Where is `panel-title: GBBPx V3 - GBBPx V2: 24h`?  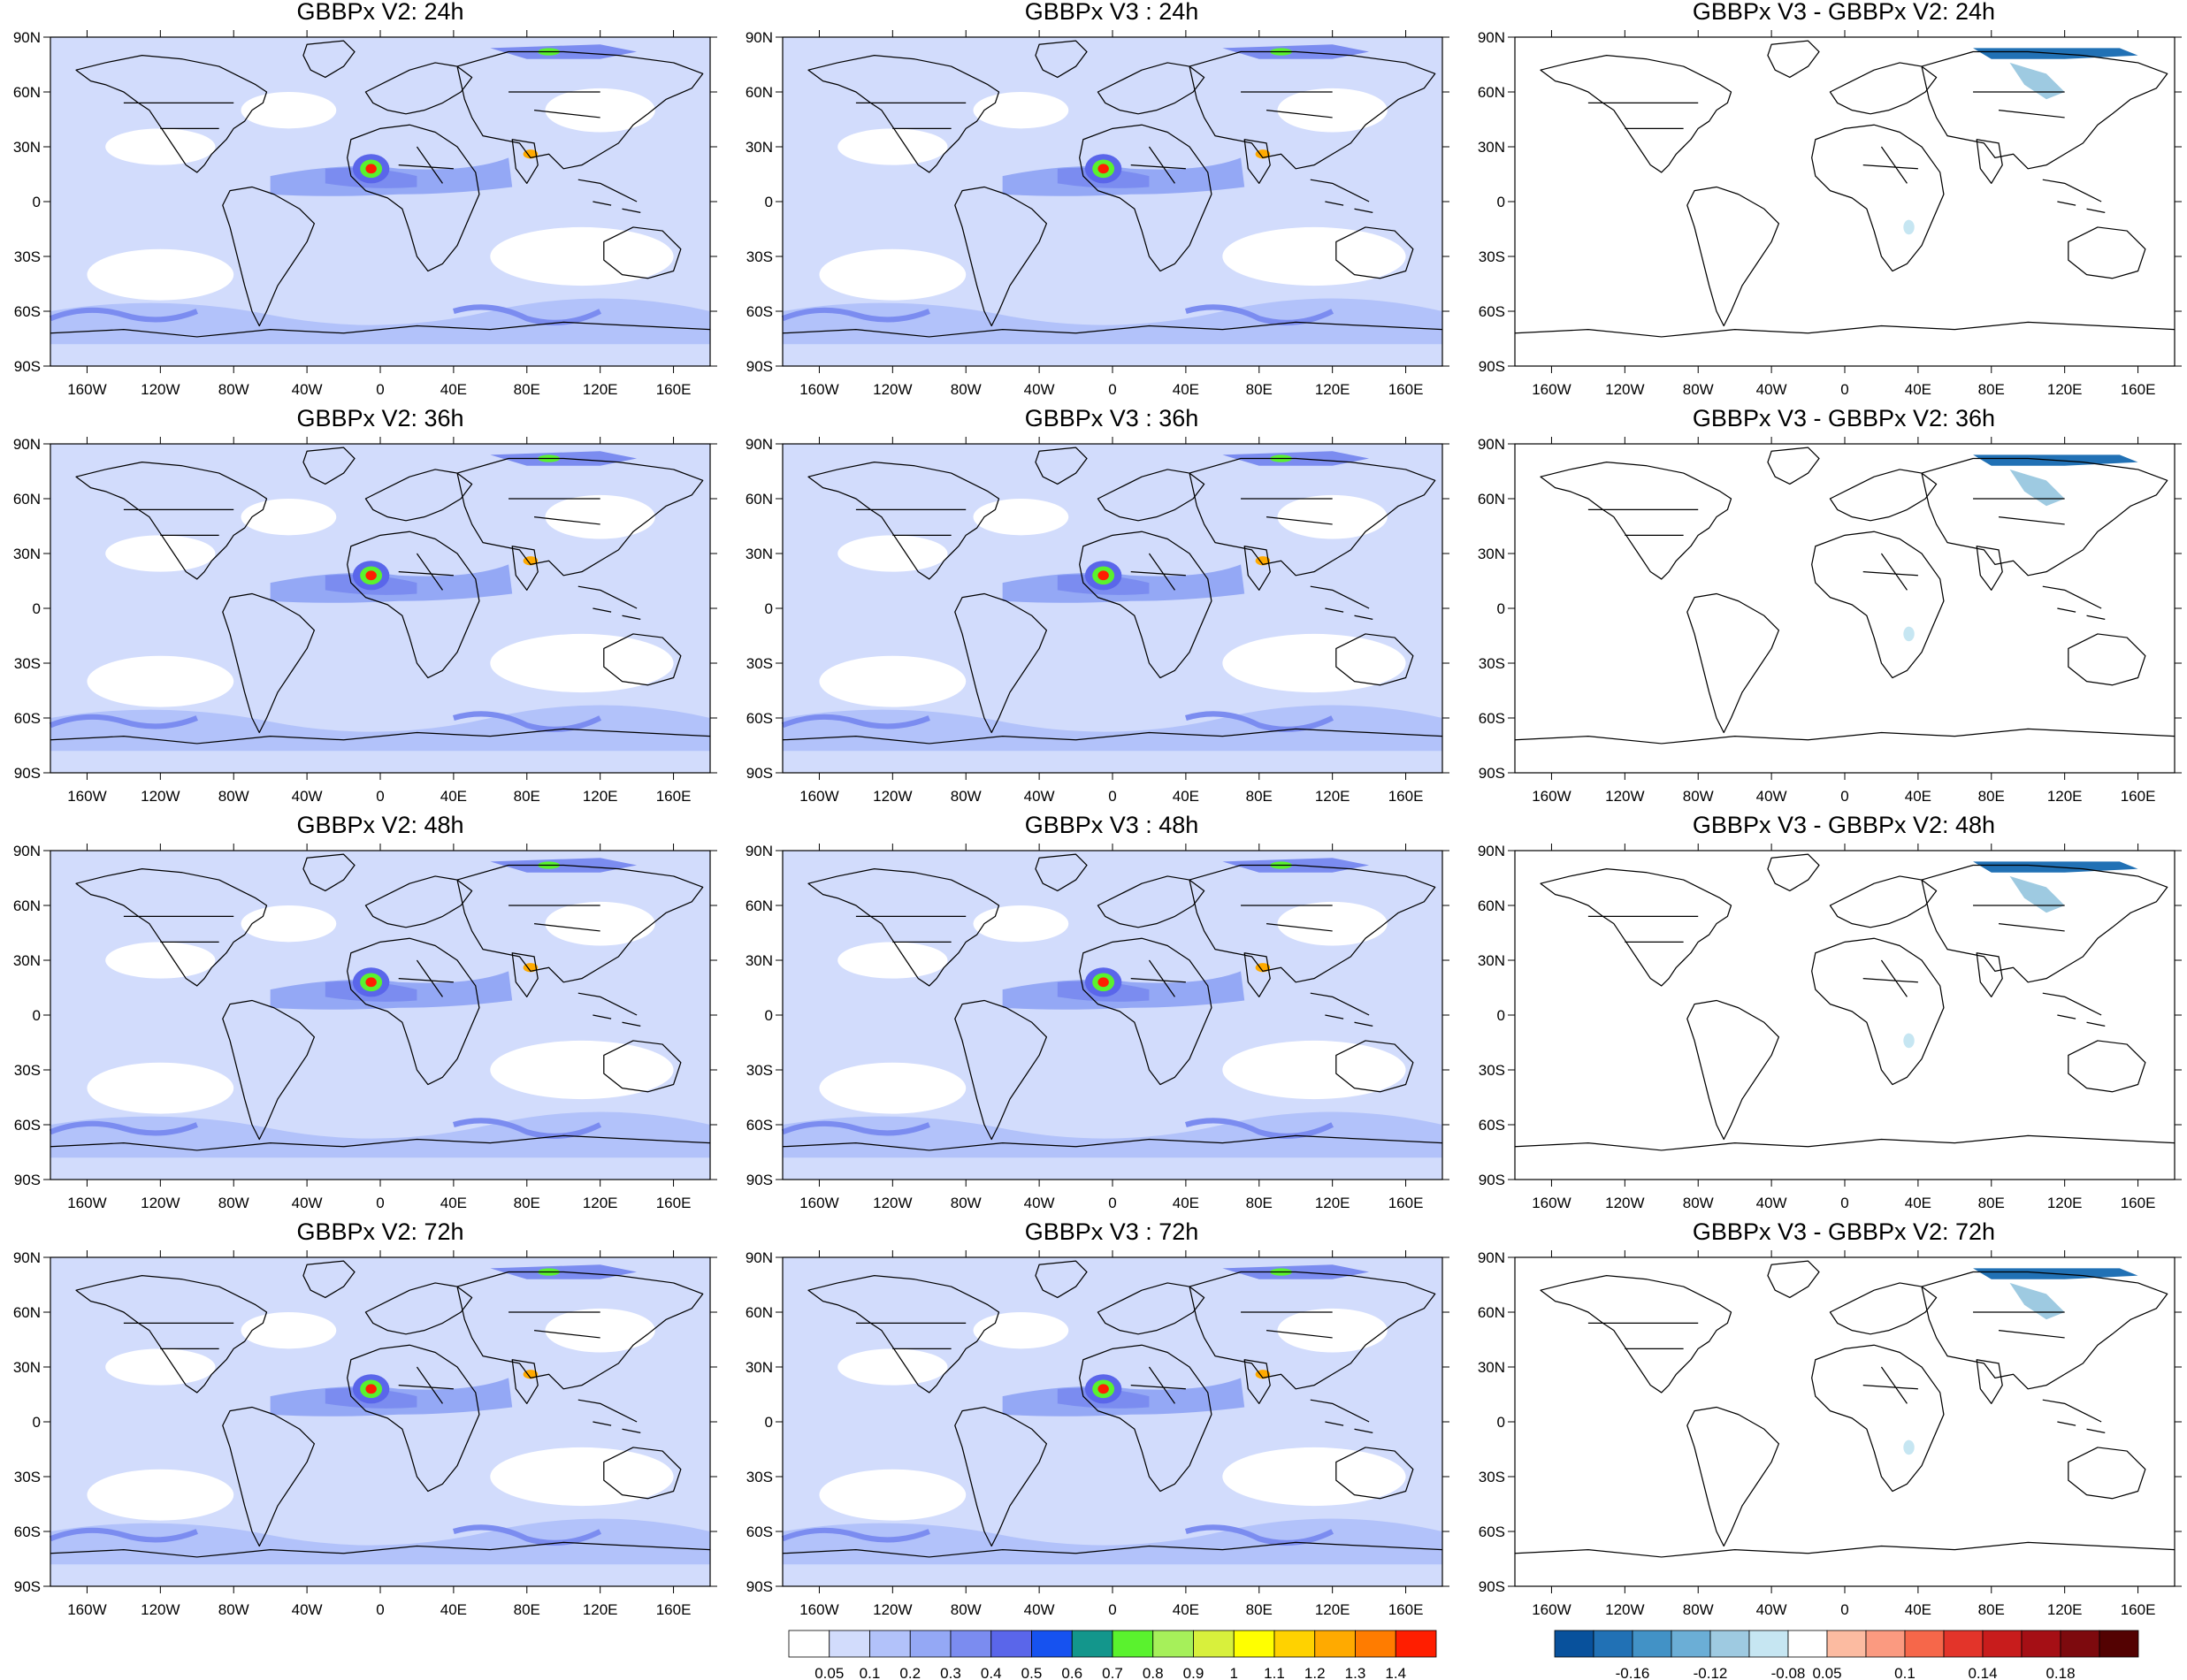
panel-title: GBBPx V3 - GBBPx V2: 24h is located at coordinates (1844, 12).